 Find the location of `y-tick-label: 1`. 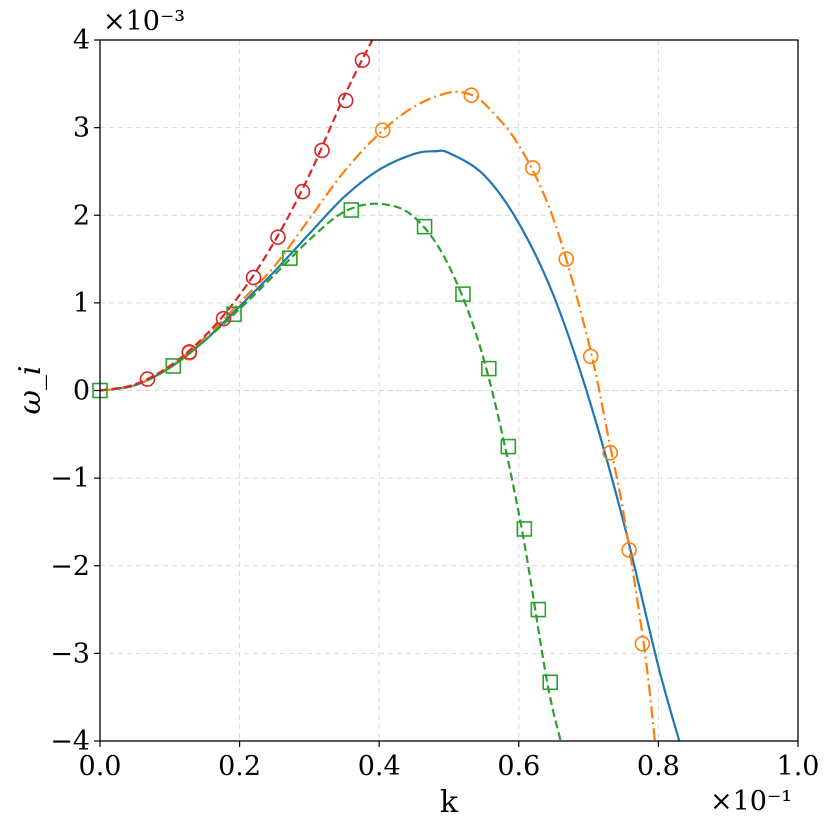

y-tick-label: 1 is located at coordinates (81, 303).